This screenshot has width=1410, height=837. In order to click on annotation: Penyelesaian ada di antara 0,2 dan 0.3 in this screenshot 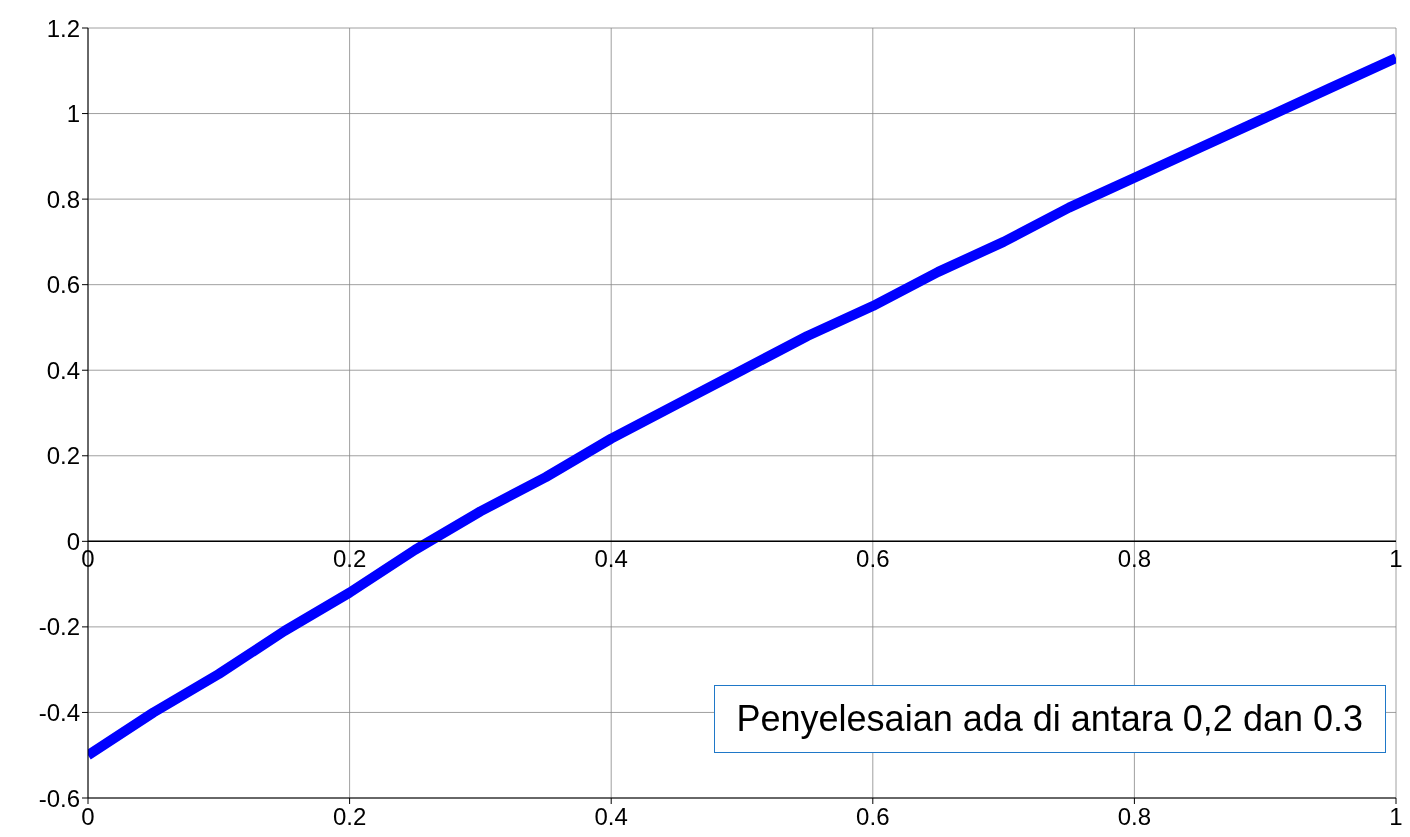, I will do `click(1049, 719)`.